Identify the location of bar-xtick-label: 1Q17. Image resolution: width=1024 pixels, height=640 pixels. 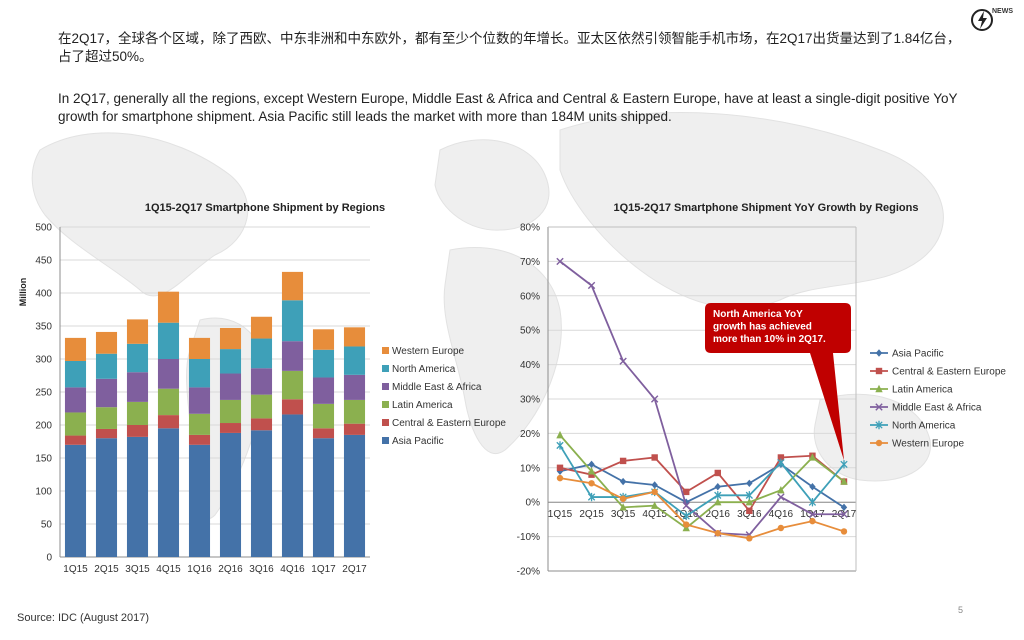
(323, 569).